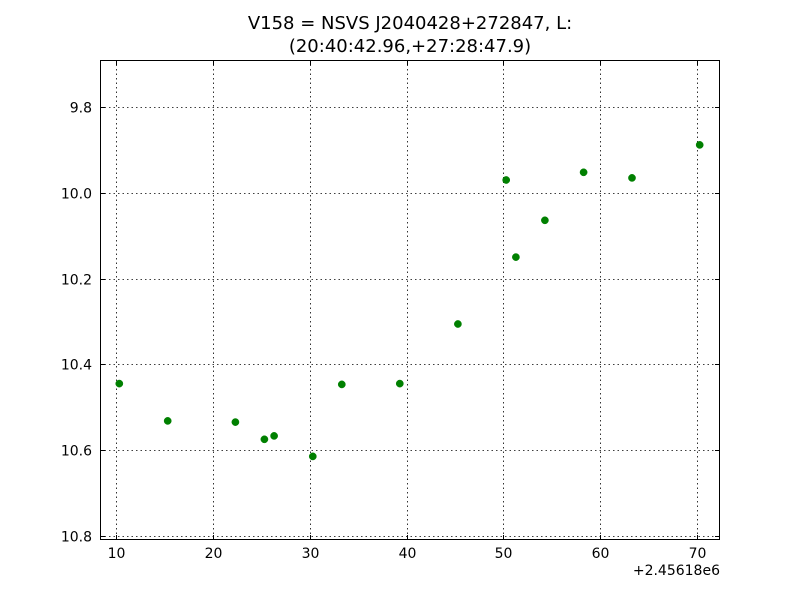 The height and width of the screenshot is (600, 800). What do you see at coordinates (76, 366) in the screenshot?
I see `y-tick-label: 10.4` at bounding box center [76, 366].